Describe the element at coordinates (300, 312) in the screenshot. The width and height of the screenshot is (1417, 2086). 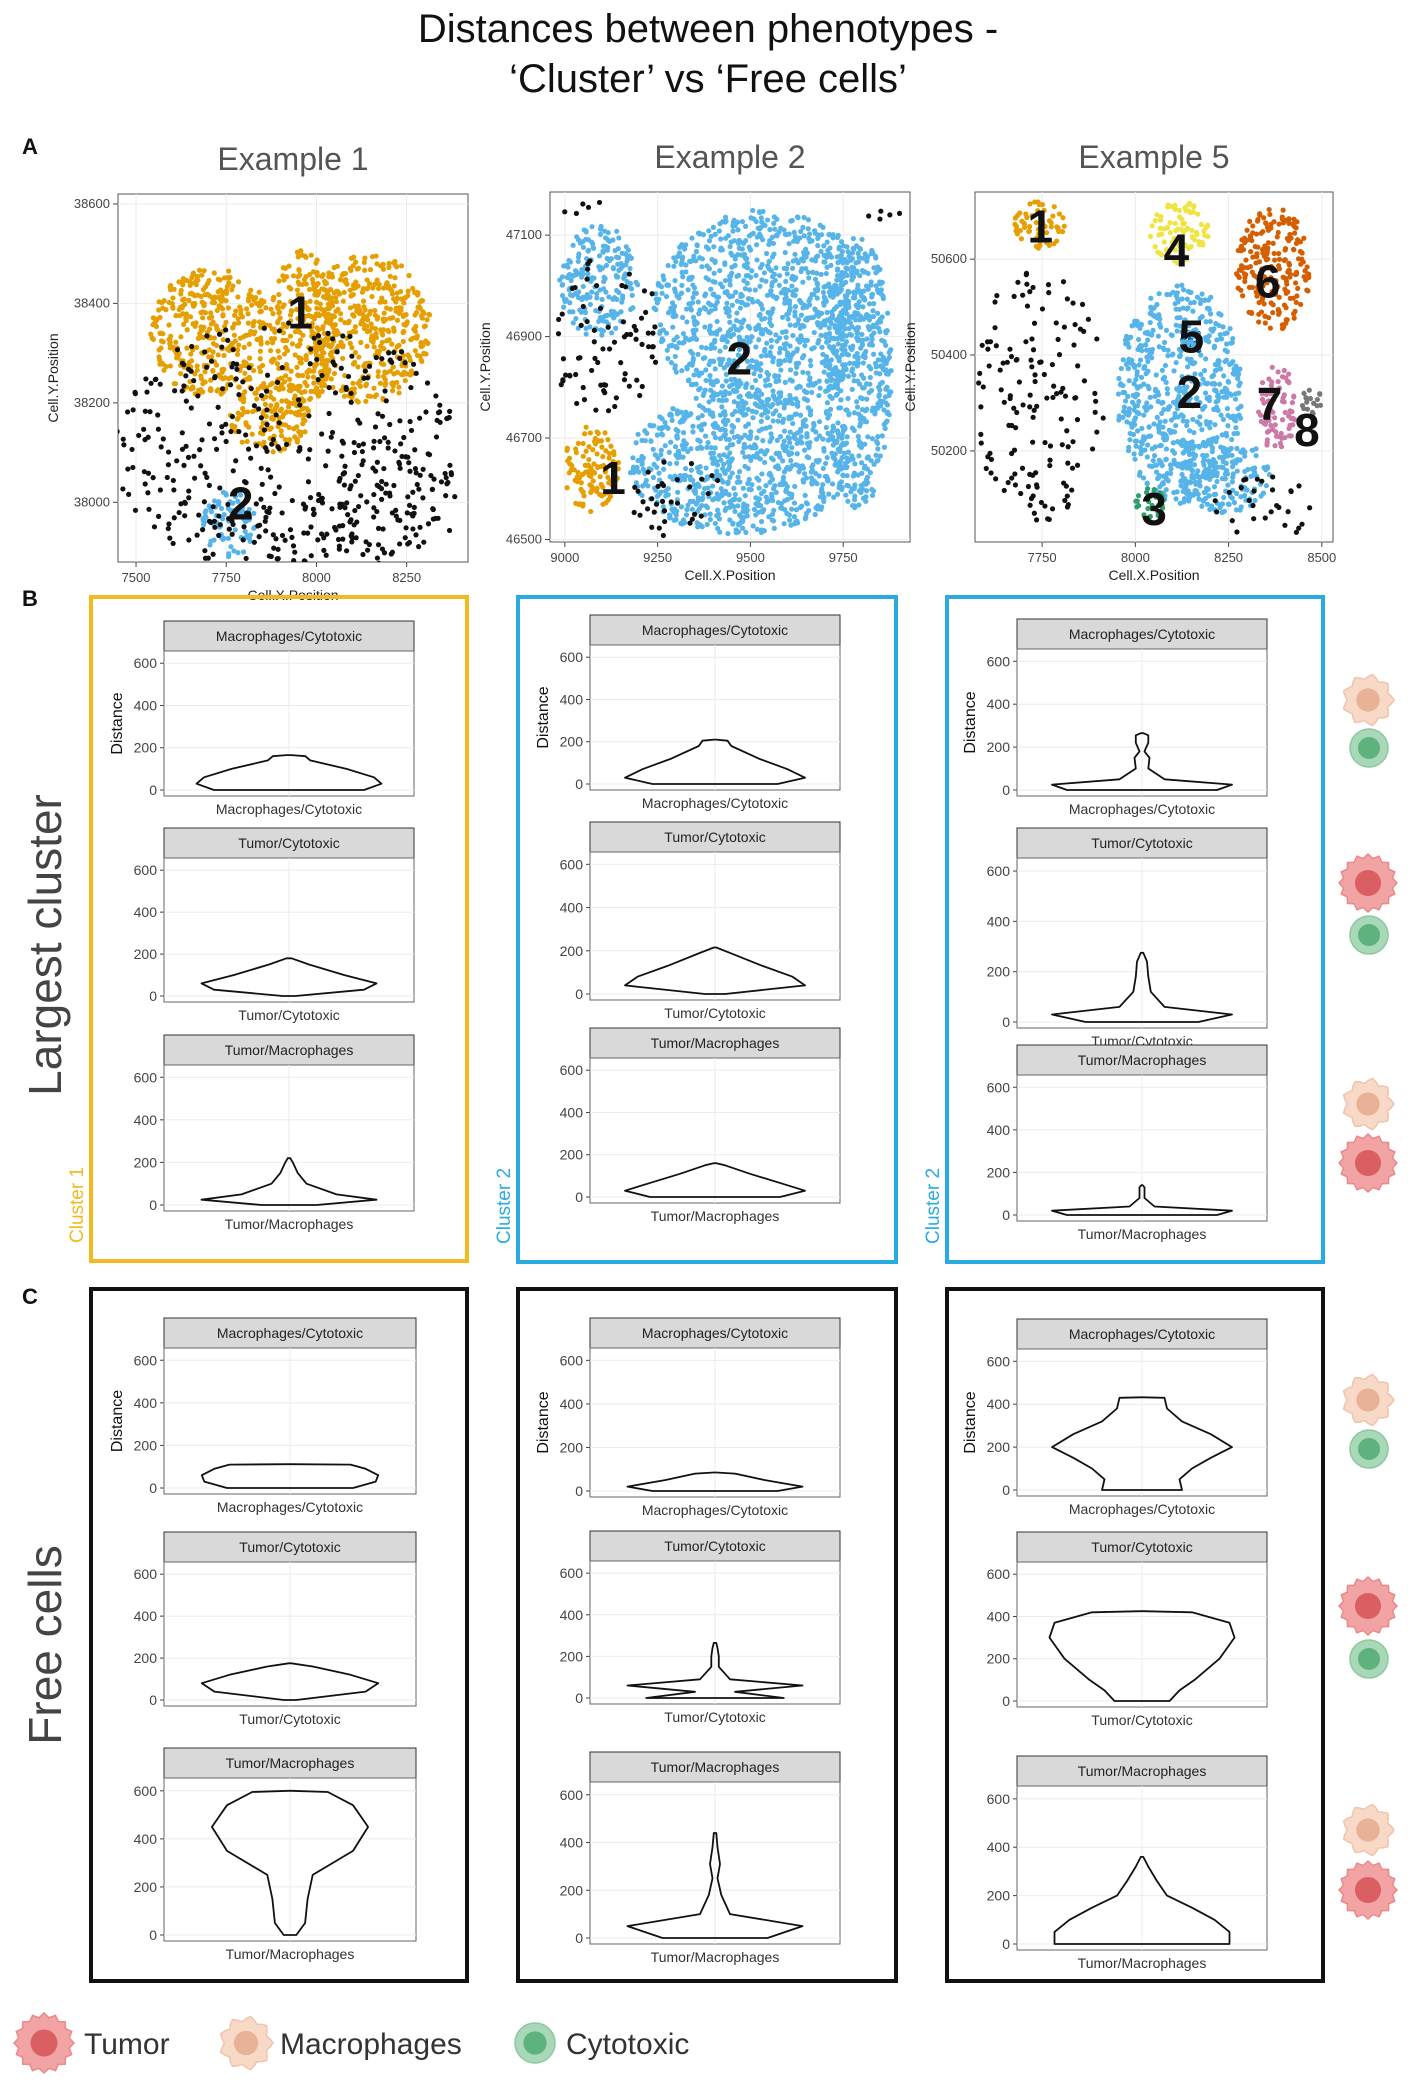
I see `cluster-label: 1` at that location.